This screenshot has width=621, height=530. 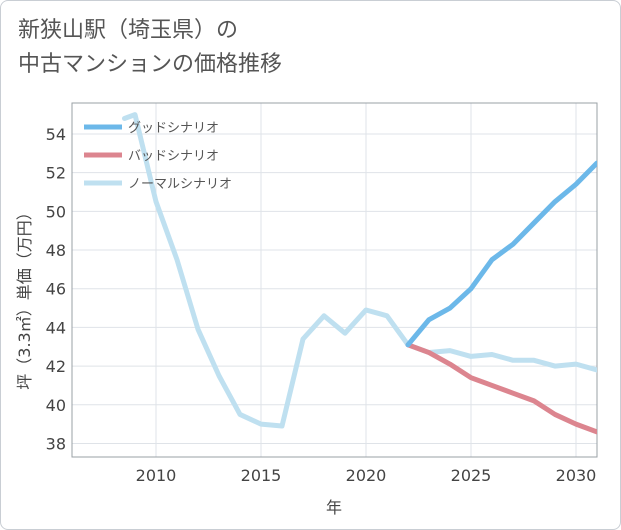 I want to click on x-tick-label: 2020, so click(x=366, y=475).